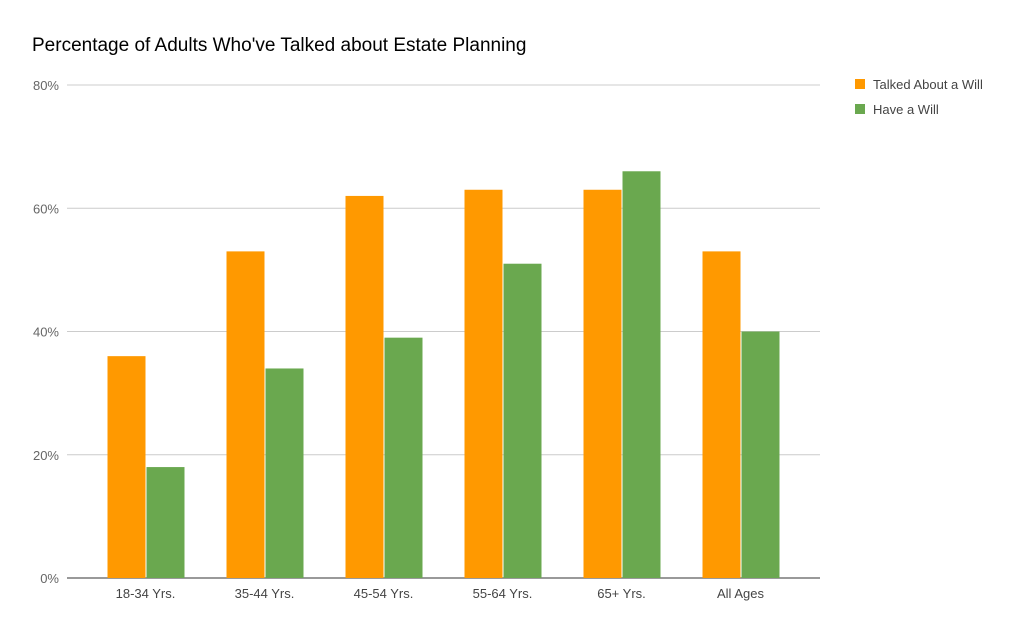 Image resolution: width=1024 pixels, height=633 pixels. I want to click on y-tick-label: 80%, so click(46, 85).